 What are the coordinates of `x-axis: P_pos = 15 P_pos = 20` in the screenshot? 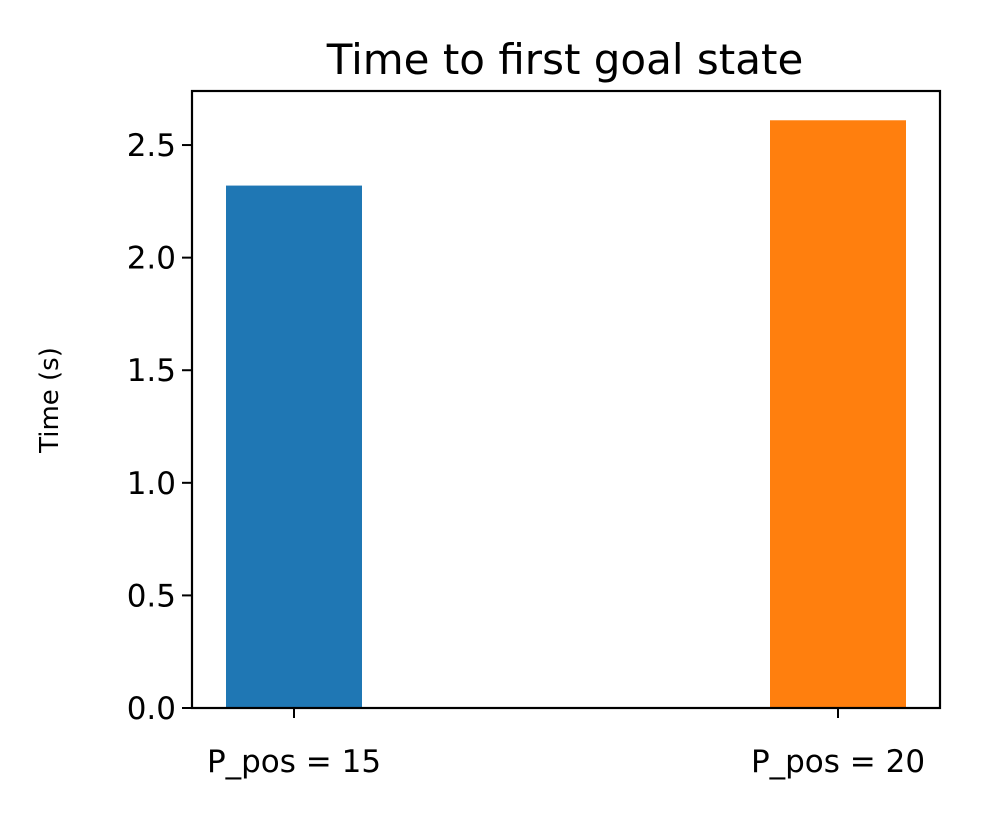 It's located at (566, 744).